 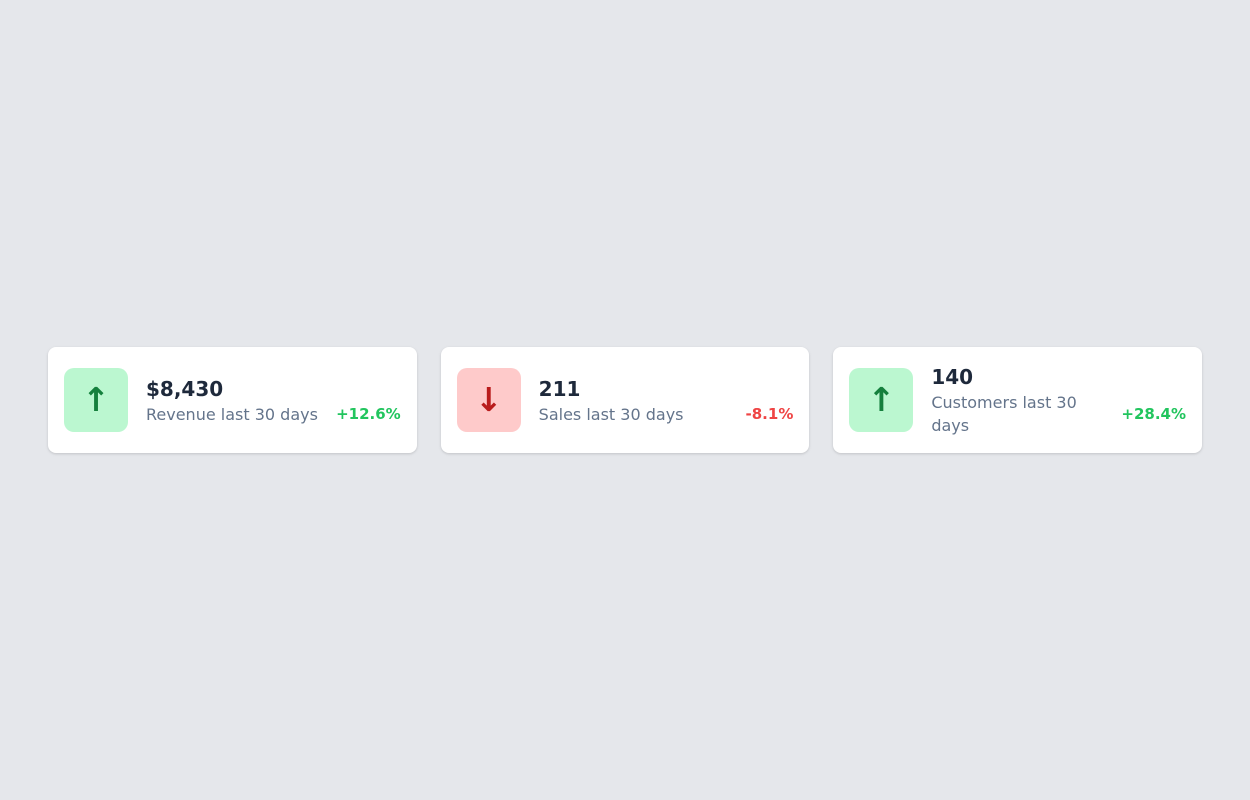 What do you see at coordinates (1154, 414) in the screenshot?
I see `stat-change-badge: +28.4%` at bounding box center [1154, 414].